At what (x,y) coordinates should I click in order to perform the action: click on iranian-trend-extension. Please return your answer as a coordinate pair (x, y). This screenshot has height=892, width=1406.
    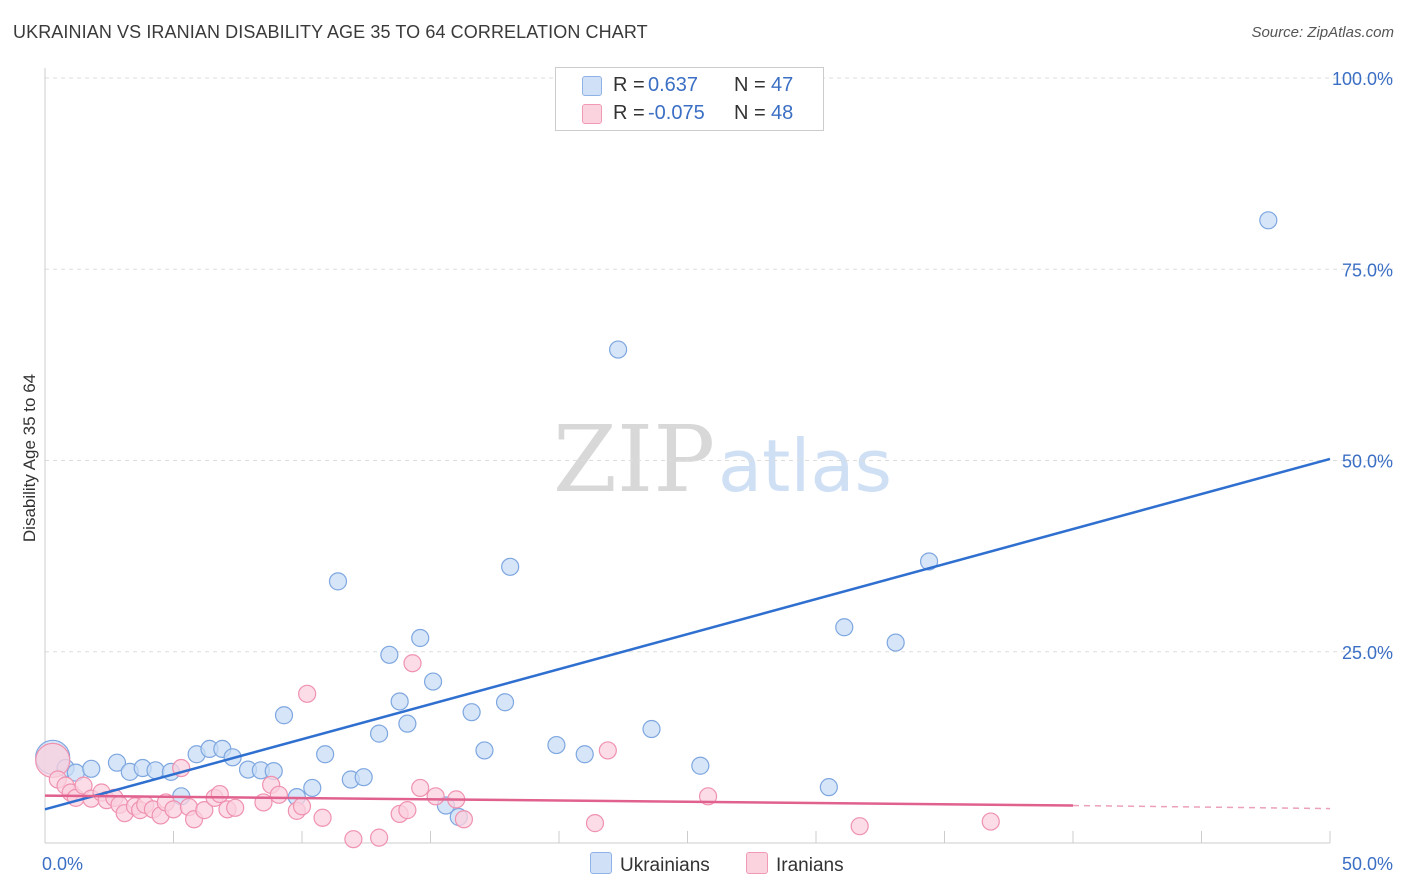
    Looking at the image, I should click on (1201, 807).